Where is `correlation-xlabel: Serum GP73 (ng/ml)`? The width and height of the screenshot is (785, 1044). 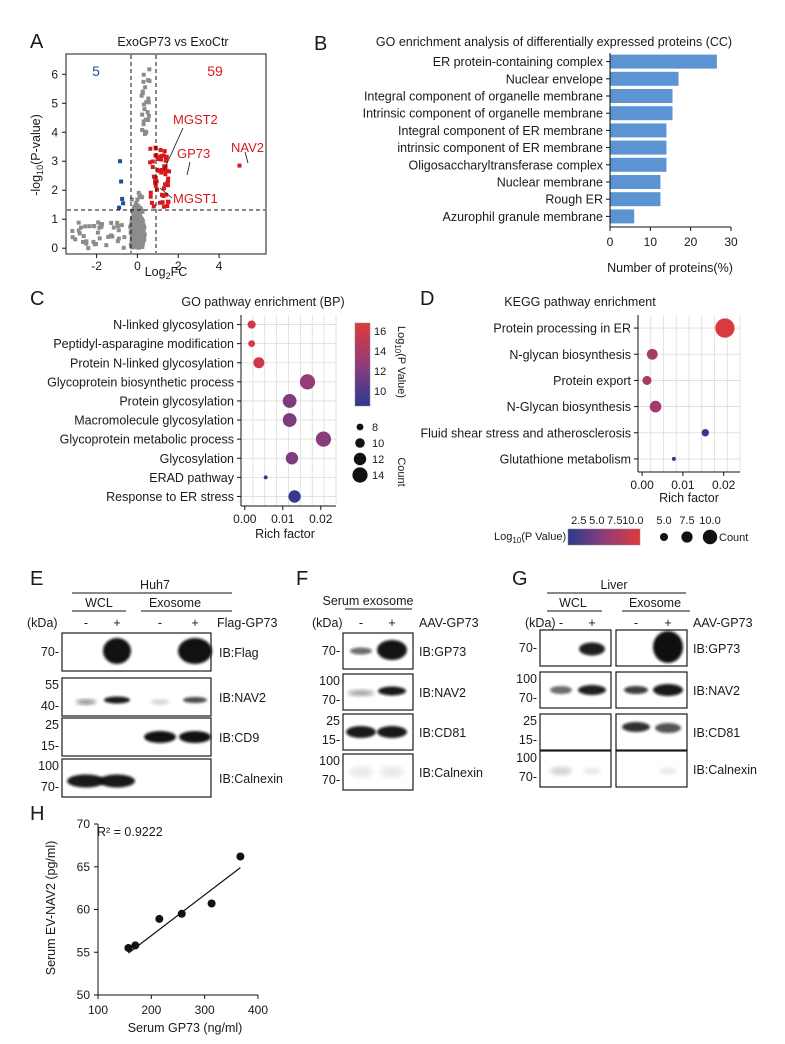
correlation-xlabel: Serum GP73 (ng/ml) is located at coordinates (185, 1028).